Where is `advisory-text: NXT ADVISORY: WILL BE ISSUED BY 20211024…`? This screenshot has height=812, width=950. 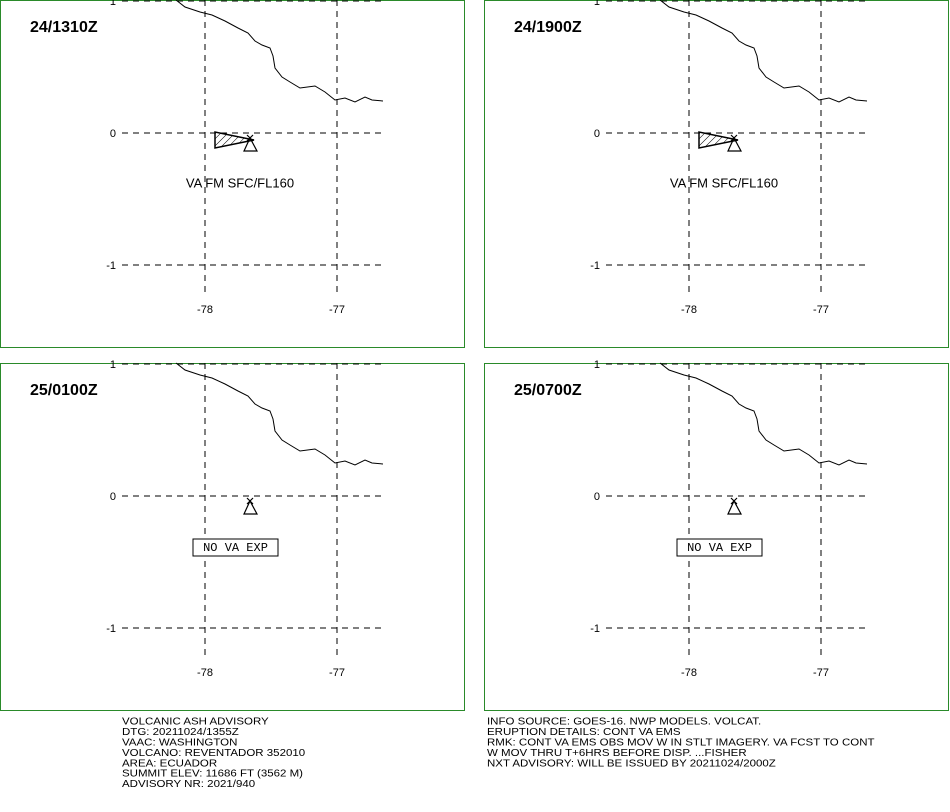
advisory-text: NXT ADVISORY: WILL BE ISSUED BY 20211024… is located at coordinates (631, 763).